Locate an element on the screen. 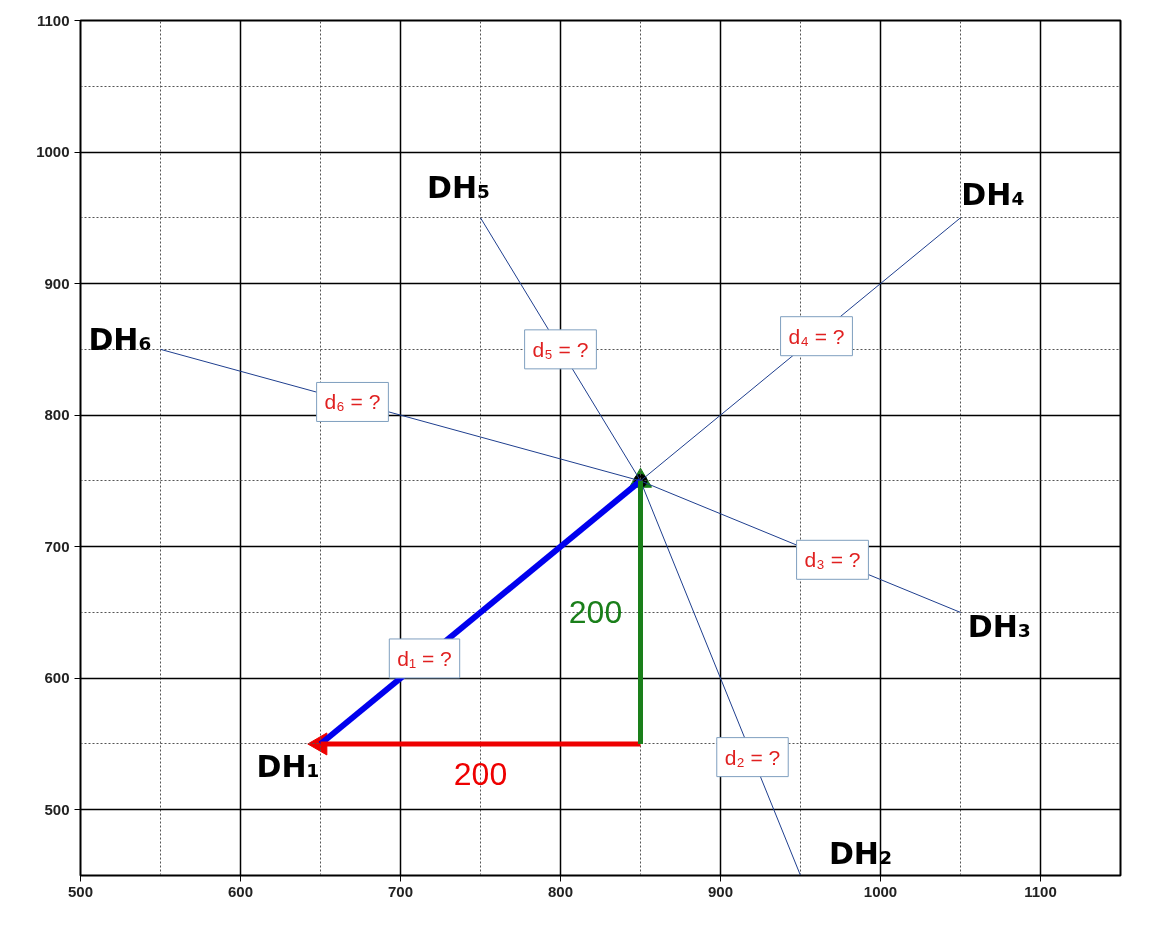  series-label: DH₆ is located at coordinates (120, 340).